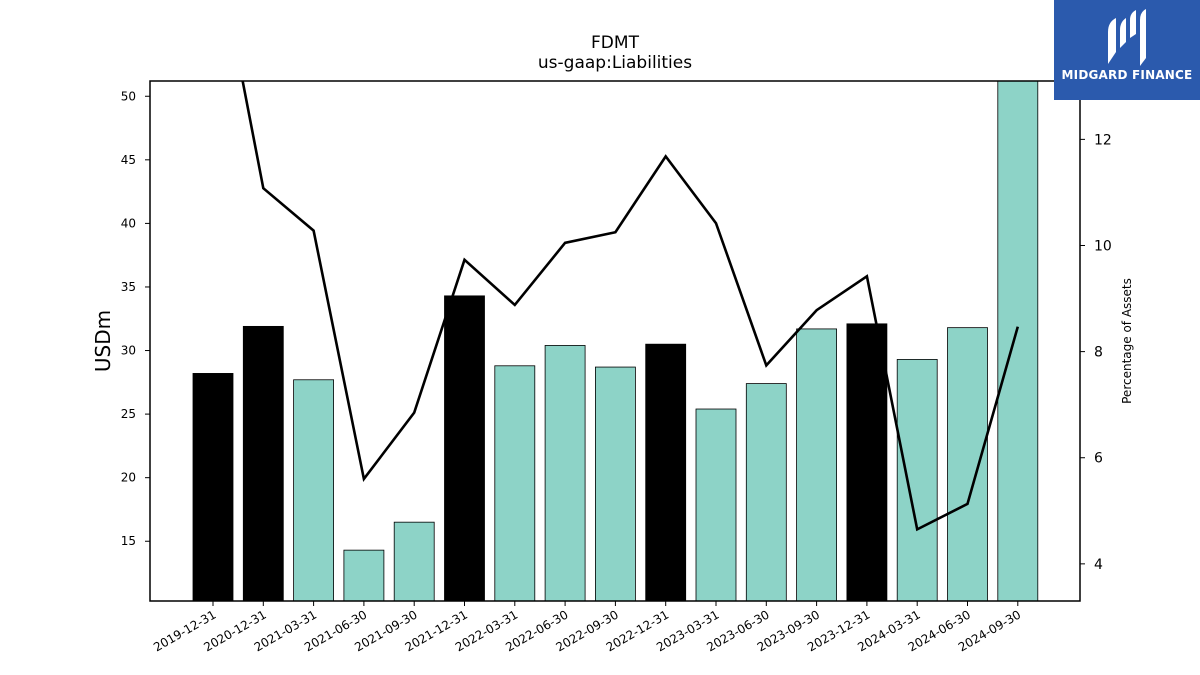  Describe the element at coordinates (1127, 75) in the screenshot. I see `brand-name: MIDGARD FINANCE` at that location.